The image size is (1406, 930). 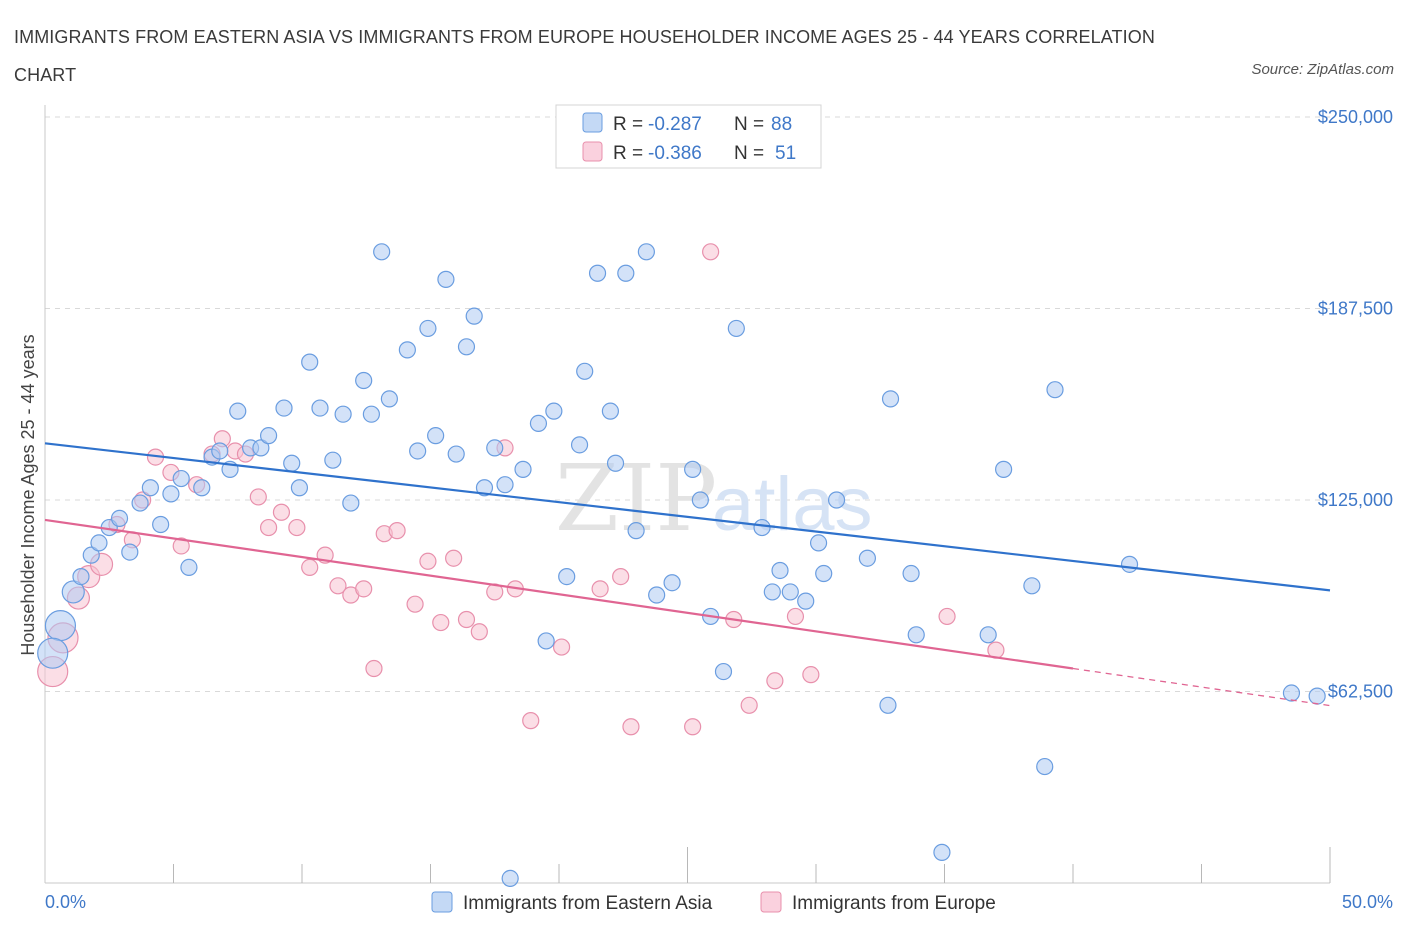 What do you see at coordinates (1355, 404) in the screenshot?
I see `y-tick-labels: $62,500 $125,000 $187,500 $250,000` at bounding box center [1355, 404].